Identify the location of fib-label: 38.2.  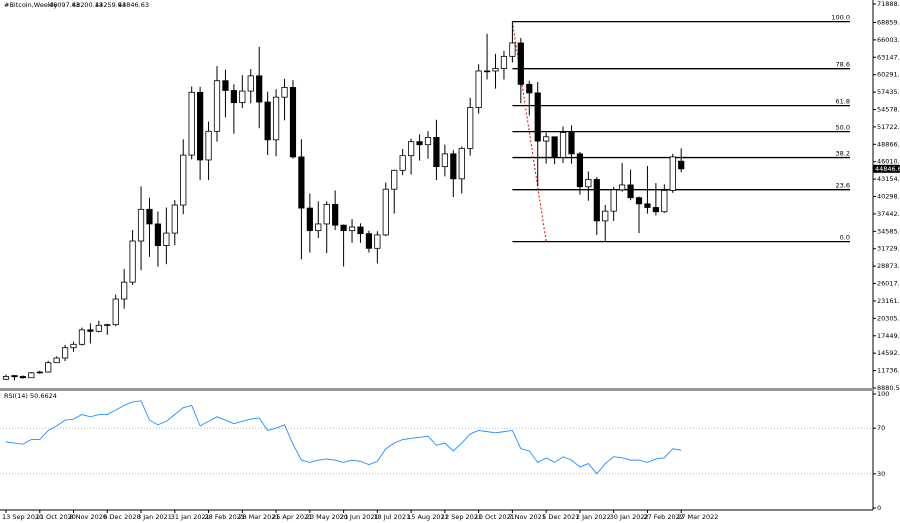
(843, 154).